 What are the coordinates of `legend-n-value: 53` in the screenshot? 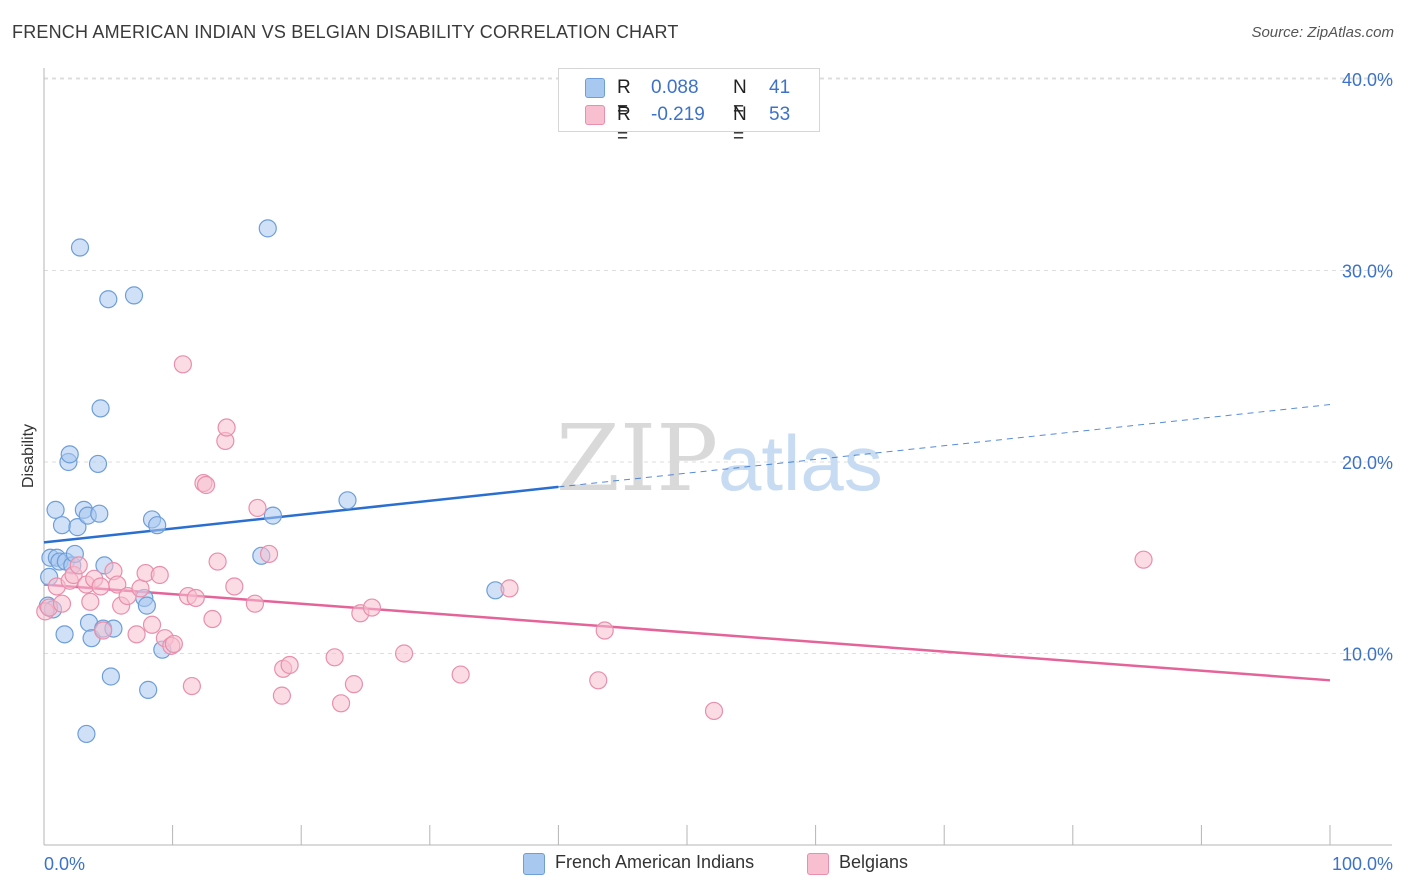 It's located at (780, 114).